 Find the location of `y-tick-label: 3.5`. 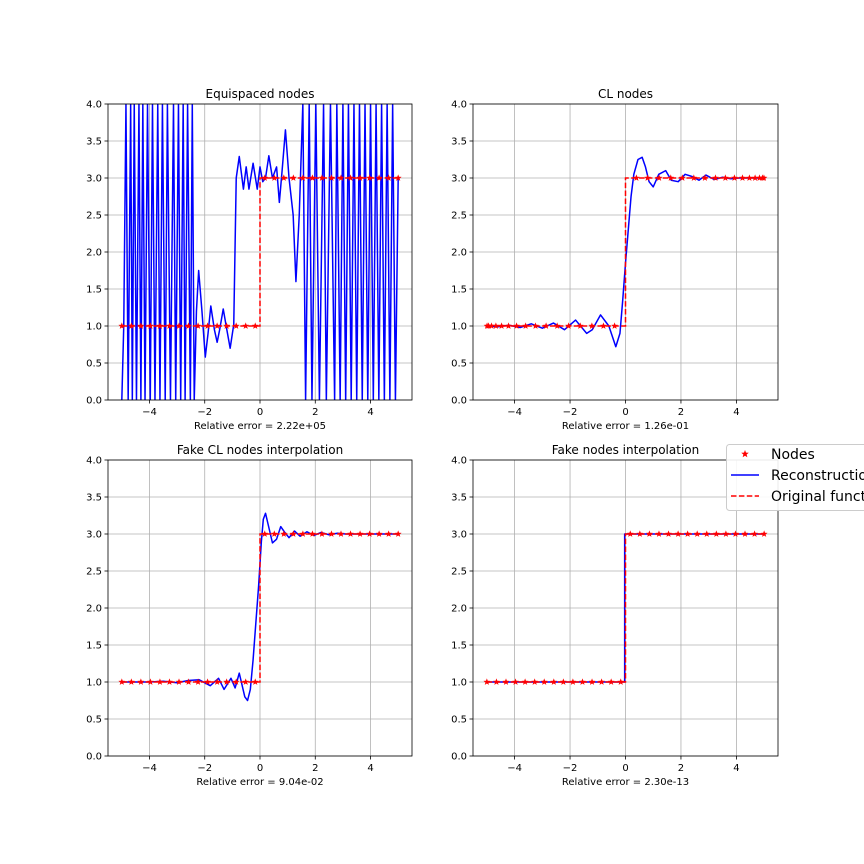

y-tick-label: 3.5 is located at coordinates (459, 142).